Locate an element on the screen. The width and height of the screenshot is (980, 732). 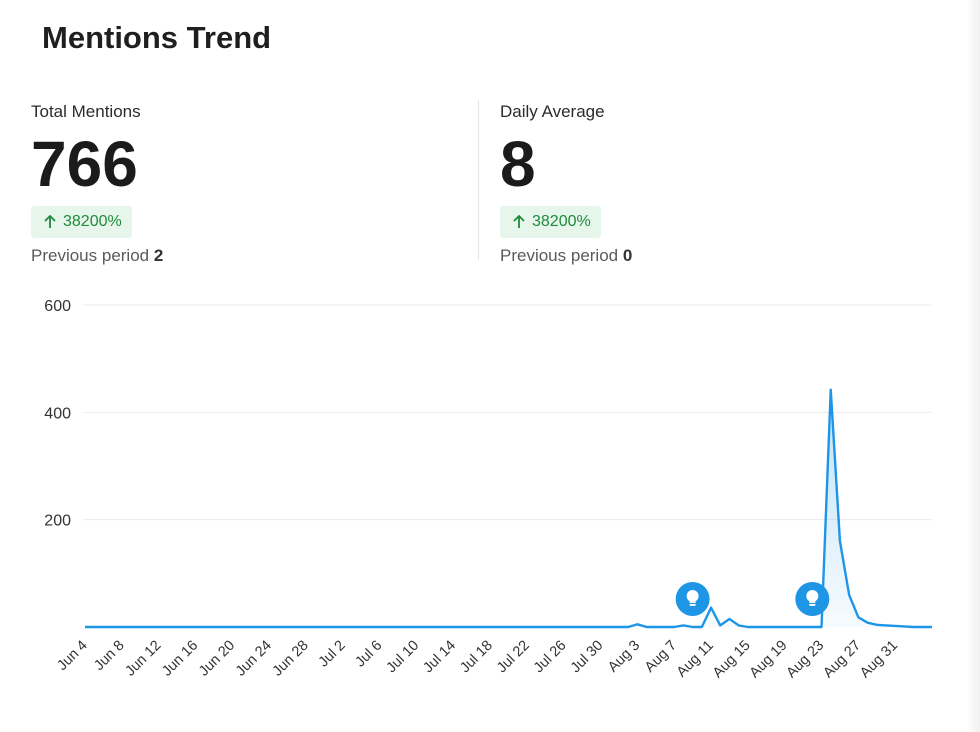
previous-value: 0 is located at coordinates (627, 255).